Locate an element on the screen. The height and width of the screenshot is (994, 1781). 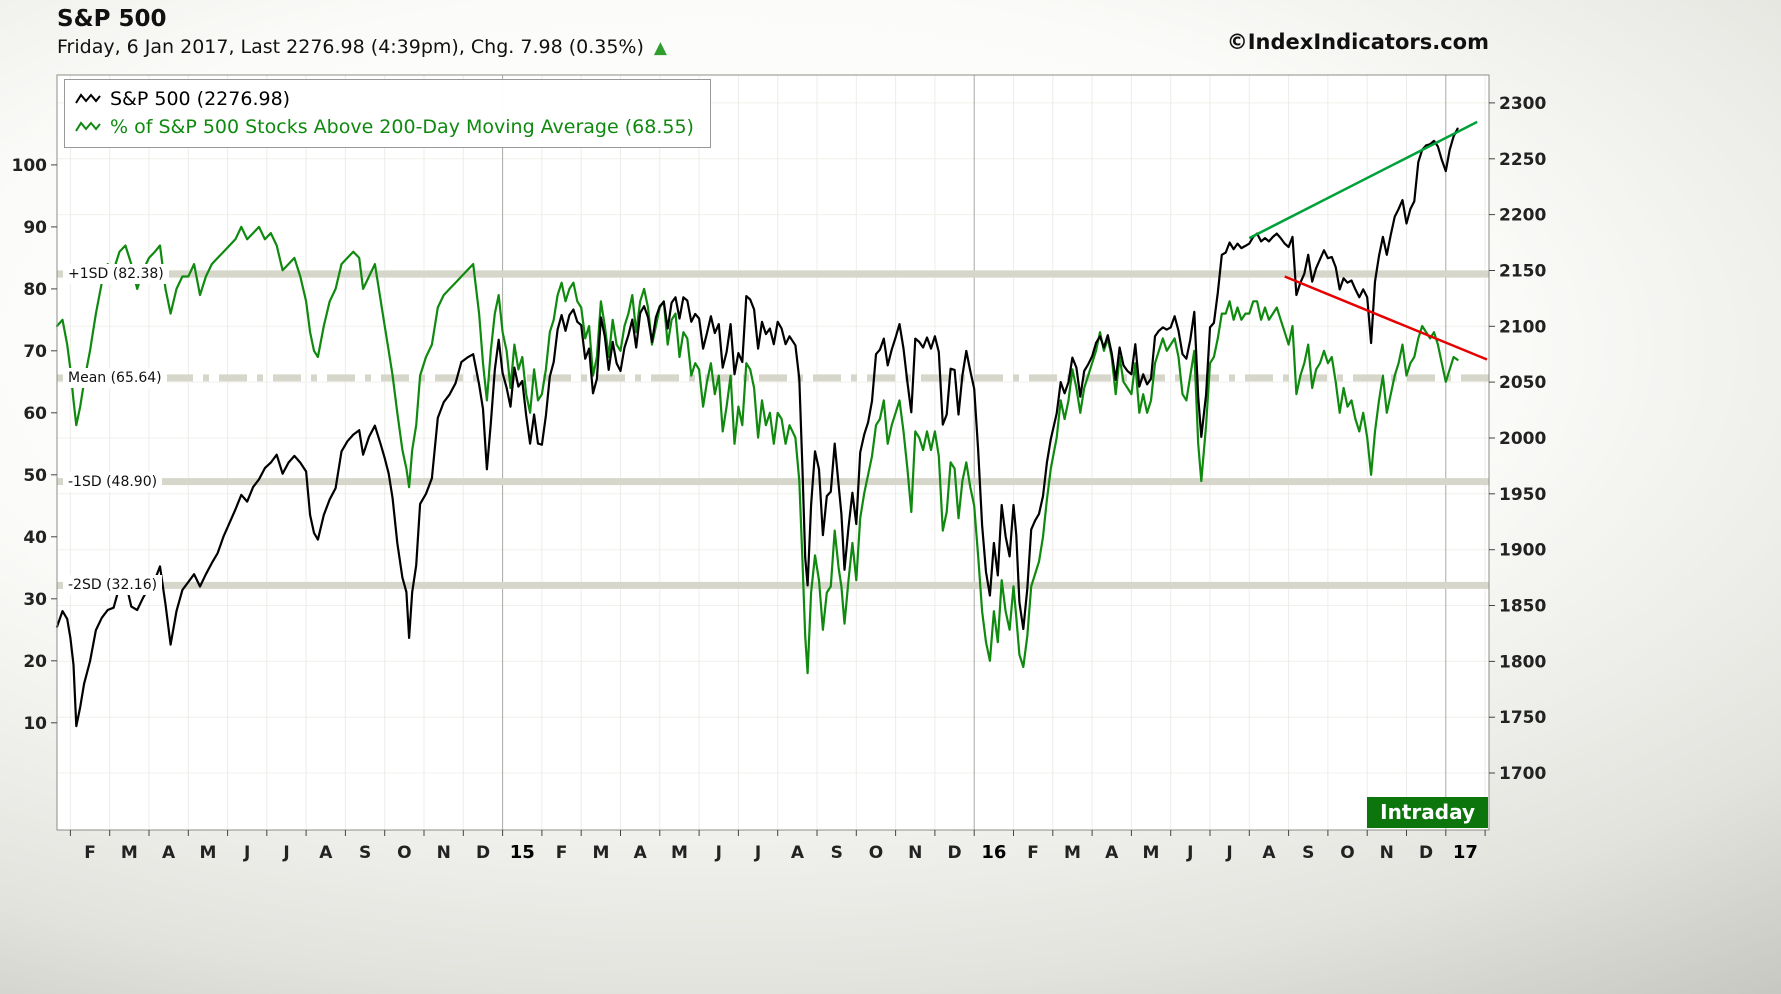
band-label: -1SD (48.90) is located at coordinates (113, 482).